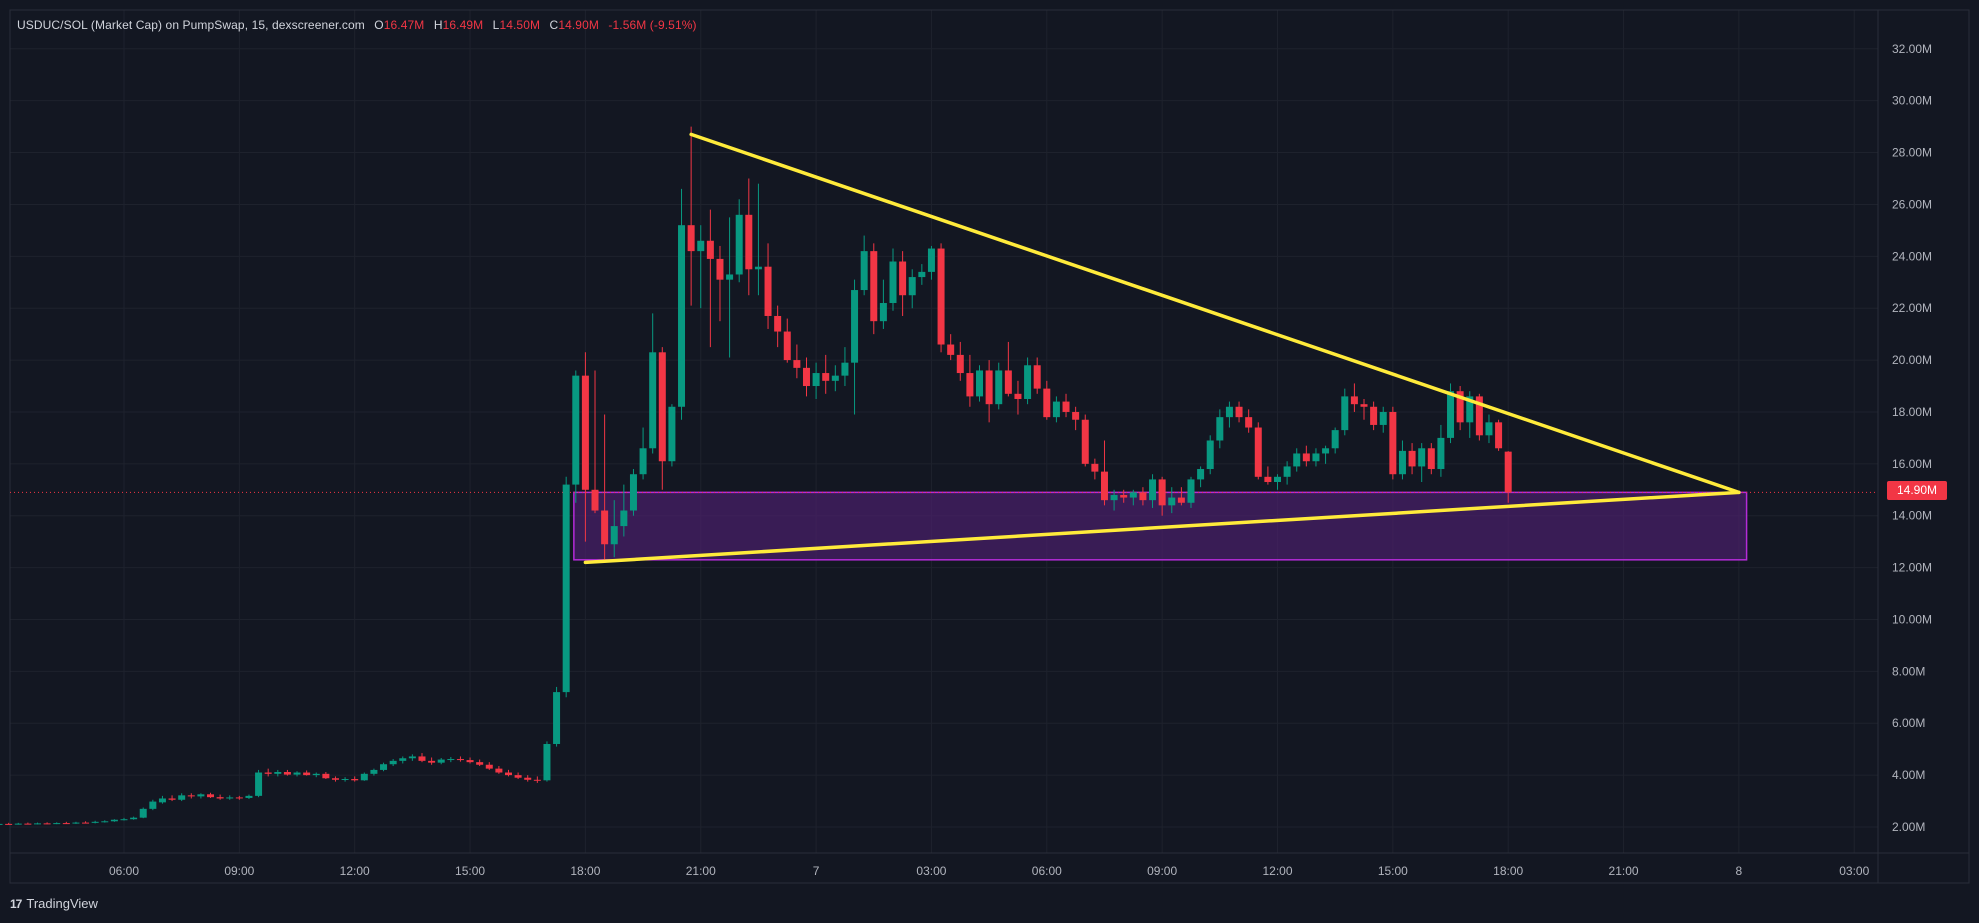  Describe the element at coordinates (54, 903) in the screenshot. I see `tradingview-branding: 17 TradingView` at that location.